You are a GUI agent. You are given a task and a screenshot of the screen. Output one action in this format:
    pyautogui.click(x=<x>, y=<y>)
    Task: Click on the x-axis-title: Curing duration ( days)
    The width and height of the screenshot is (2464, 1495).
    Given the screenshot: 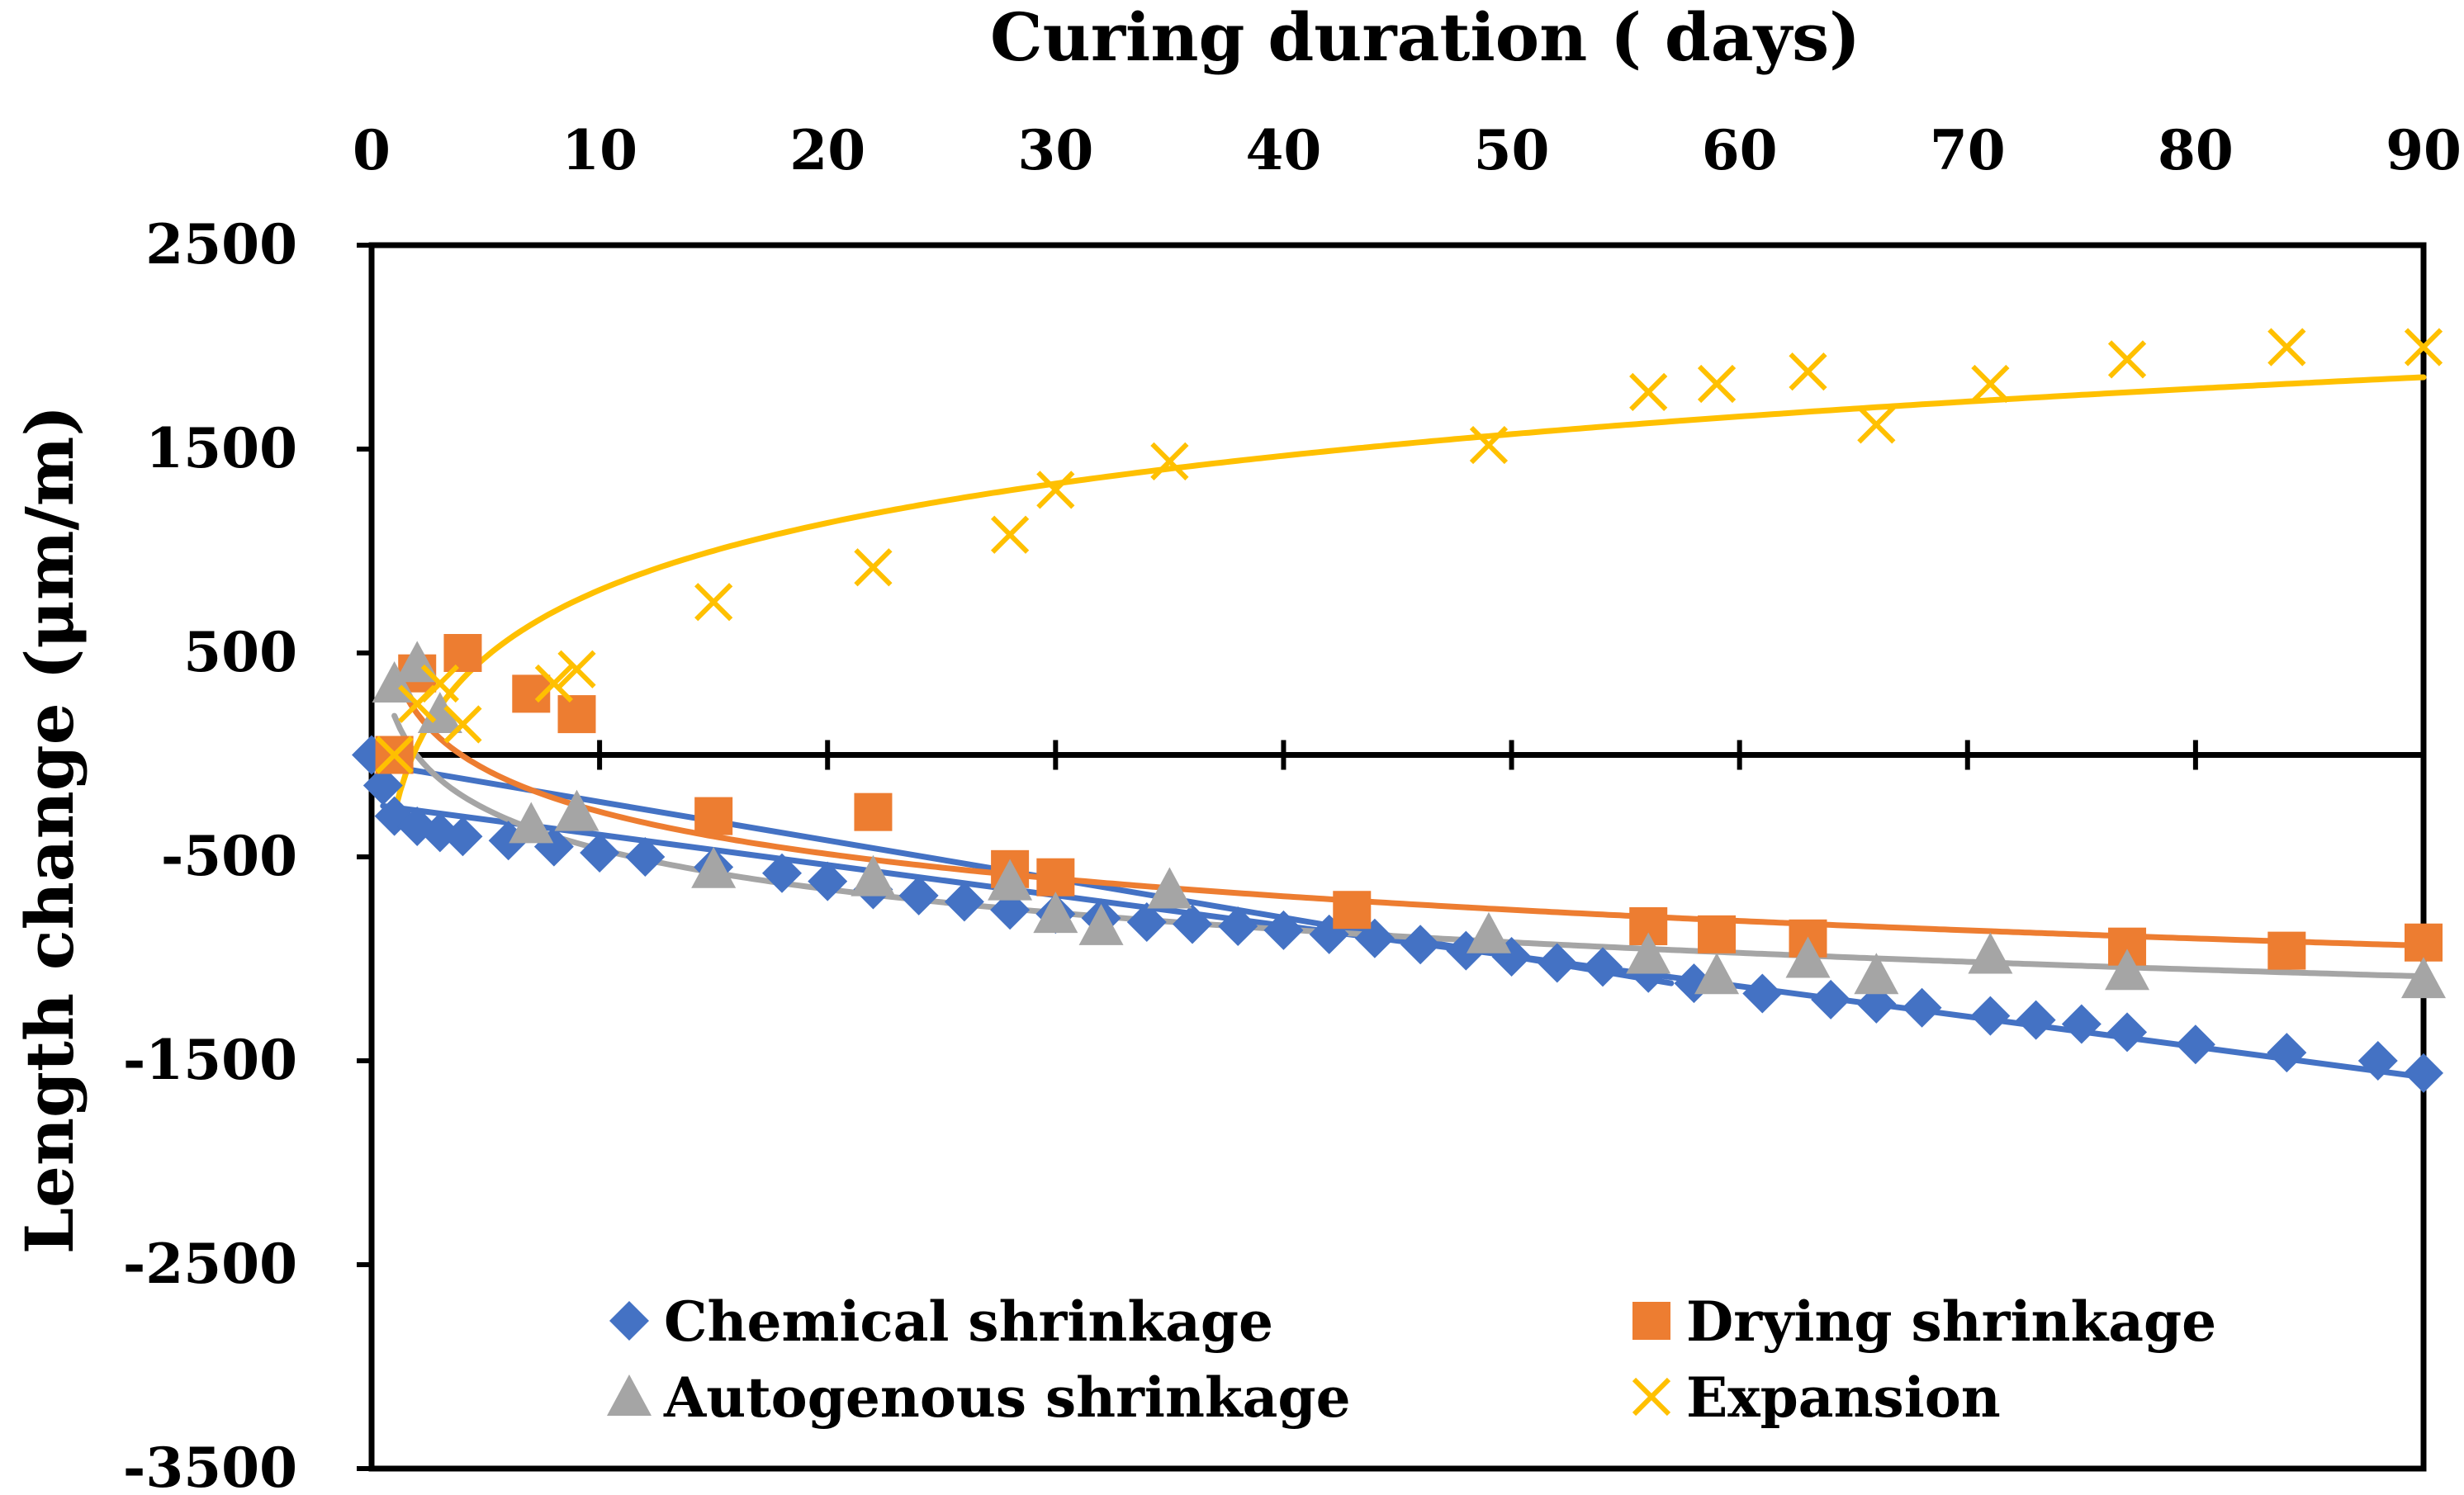 What is the action you would take?
    pyautogui.click(x=1425, y=38)
    